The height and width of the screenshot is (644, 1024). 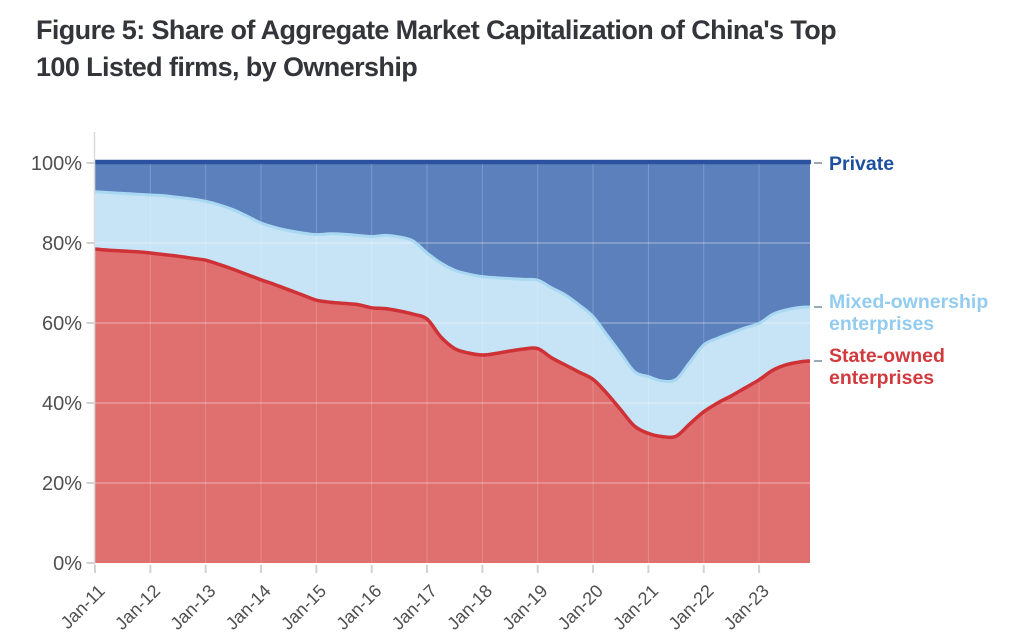 I want to click on y-tick-label: 0%, so click(x=67, y=564).